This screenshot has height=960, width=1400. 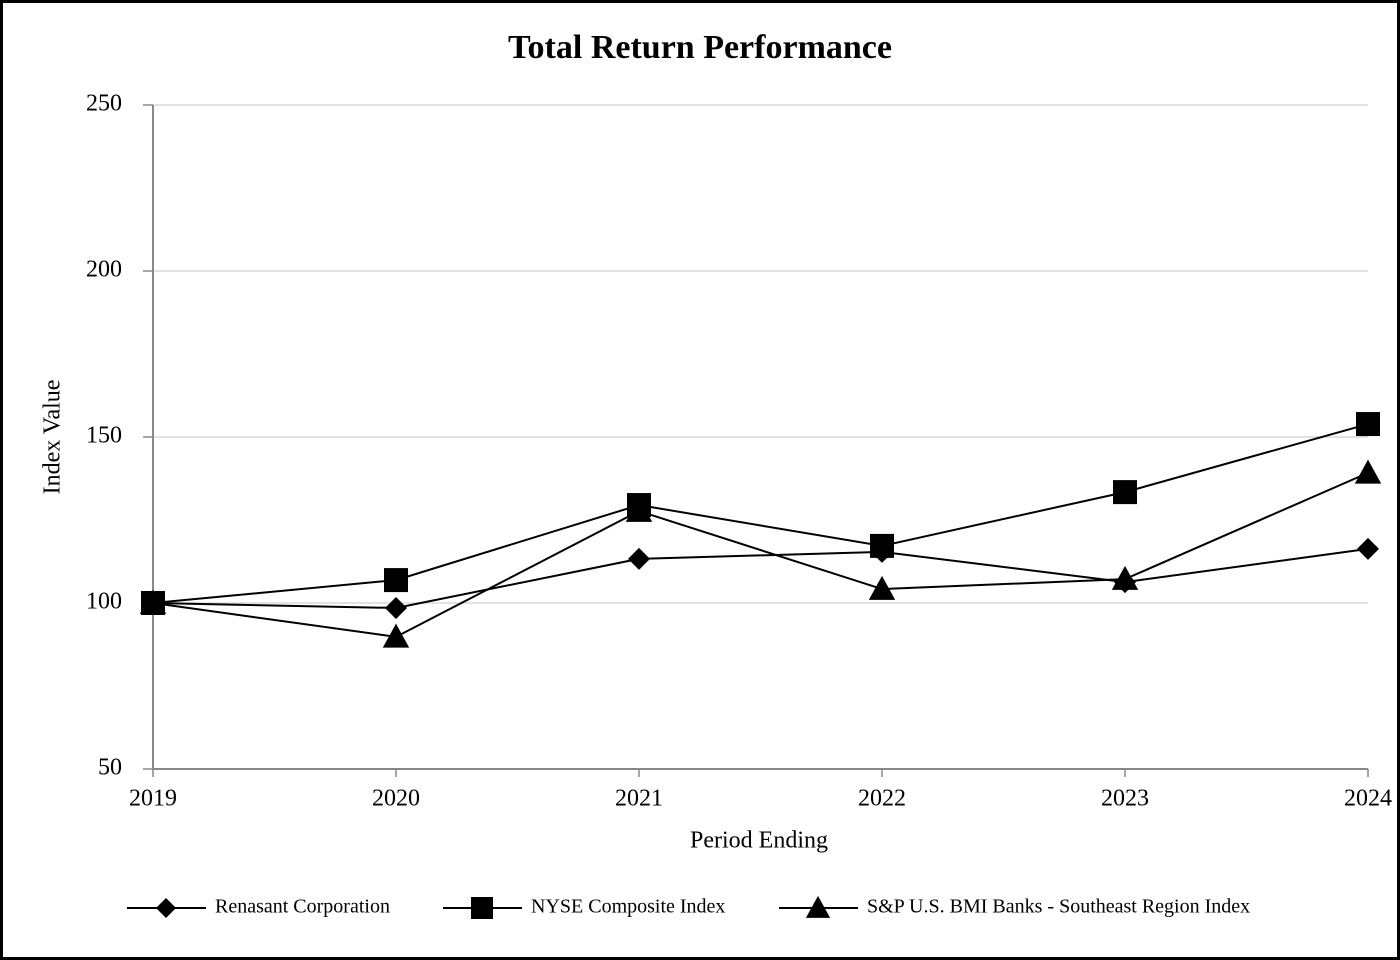 I want to click on y-tick-label: 100, so click(x=104, y=602).